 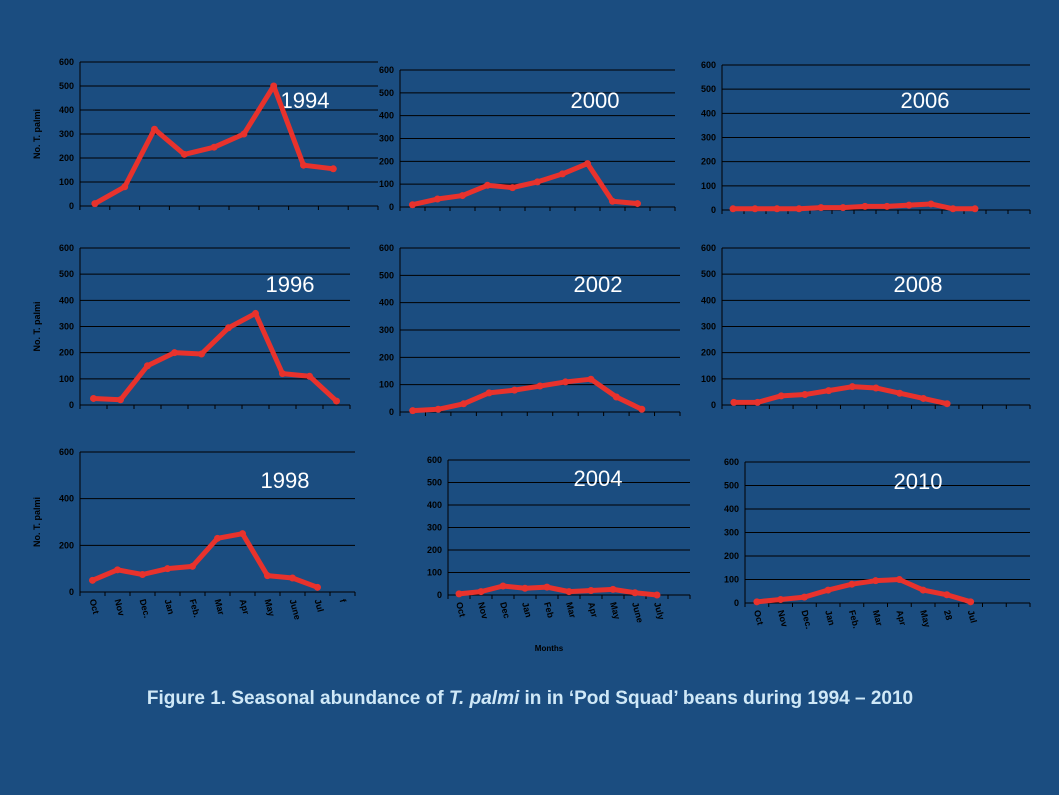 I want to click on x-tick-label: Feb., so click(x=854, y=619).